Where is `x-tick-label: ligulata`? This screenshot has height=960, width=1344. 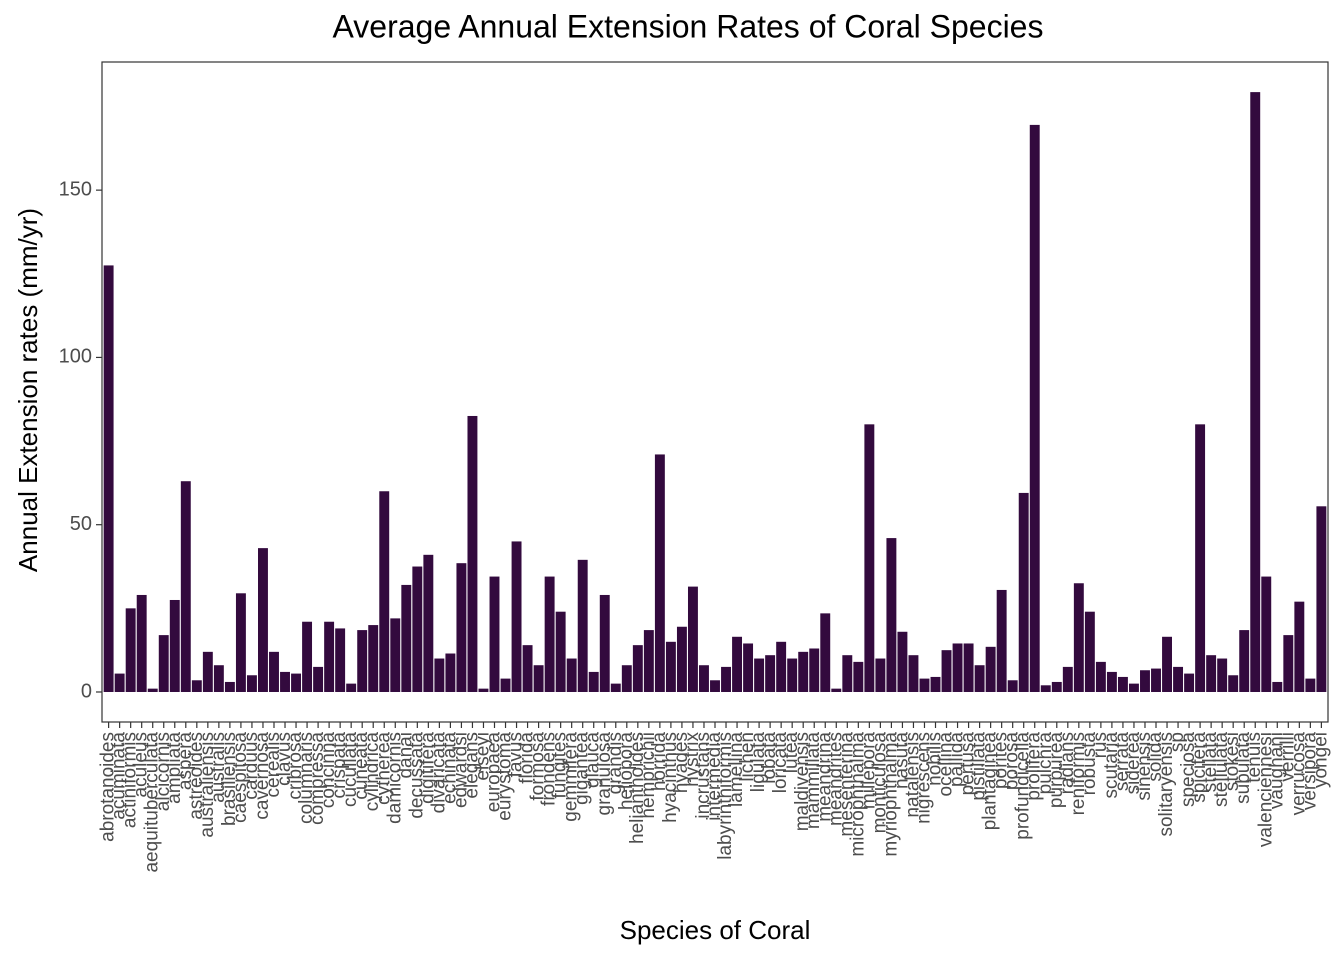 x-tick-label: ligulata is located at coordinates (758, 762).